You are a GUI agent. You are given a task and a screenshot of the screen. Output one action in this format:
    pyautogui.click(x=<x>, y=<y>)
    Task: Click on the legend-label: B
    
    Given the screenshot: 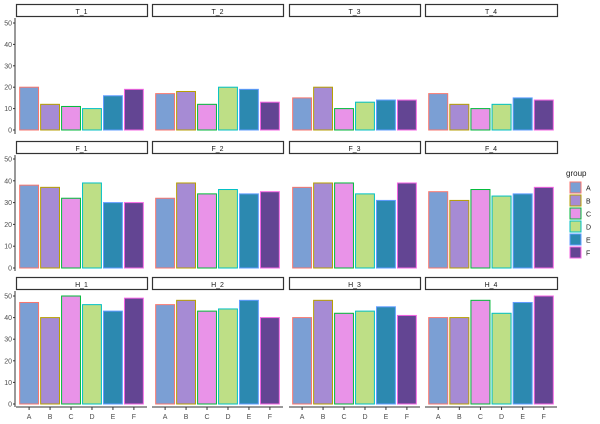 What is the action you would take?
    pyautogui.click(x=588, y=202)
    